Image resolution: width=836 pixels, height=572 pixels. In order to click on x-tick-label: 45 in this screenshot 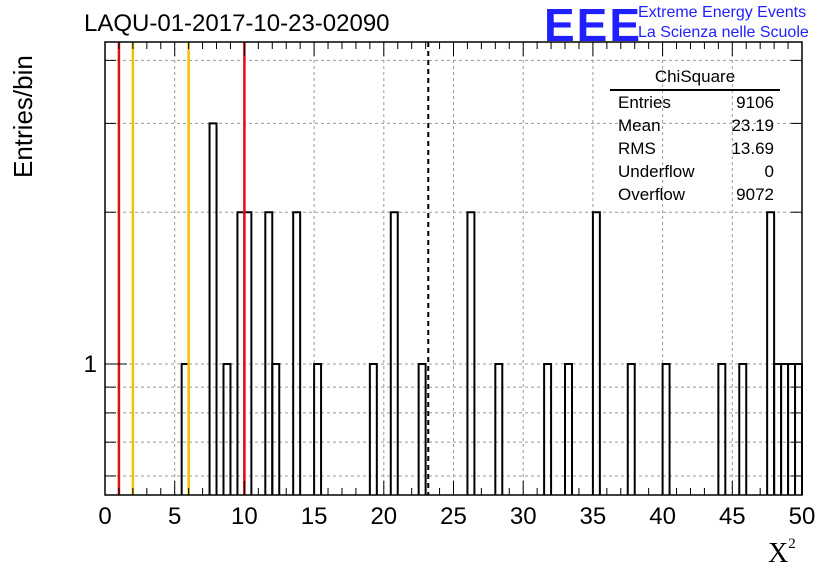, I will do `click(732, 516)`.